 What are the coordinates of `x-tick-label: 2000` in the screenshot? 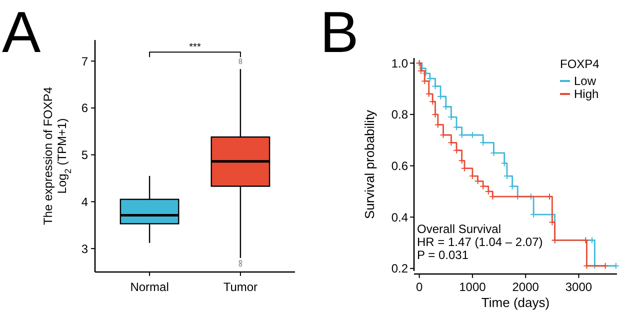 It's located at (526, 287).